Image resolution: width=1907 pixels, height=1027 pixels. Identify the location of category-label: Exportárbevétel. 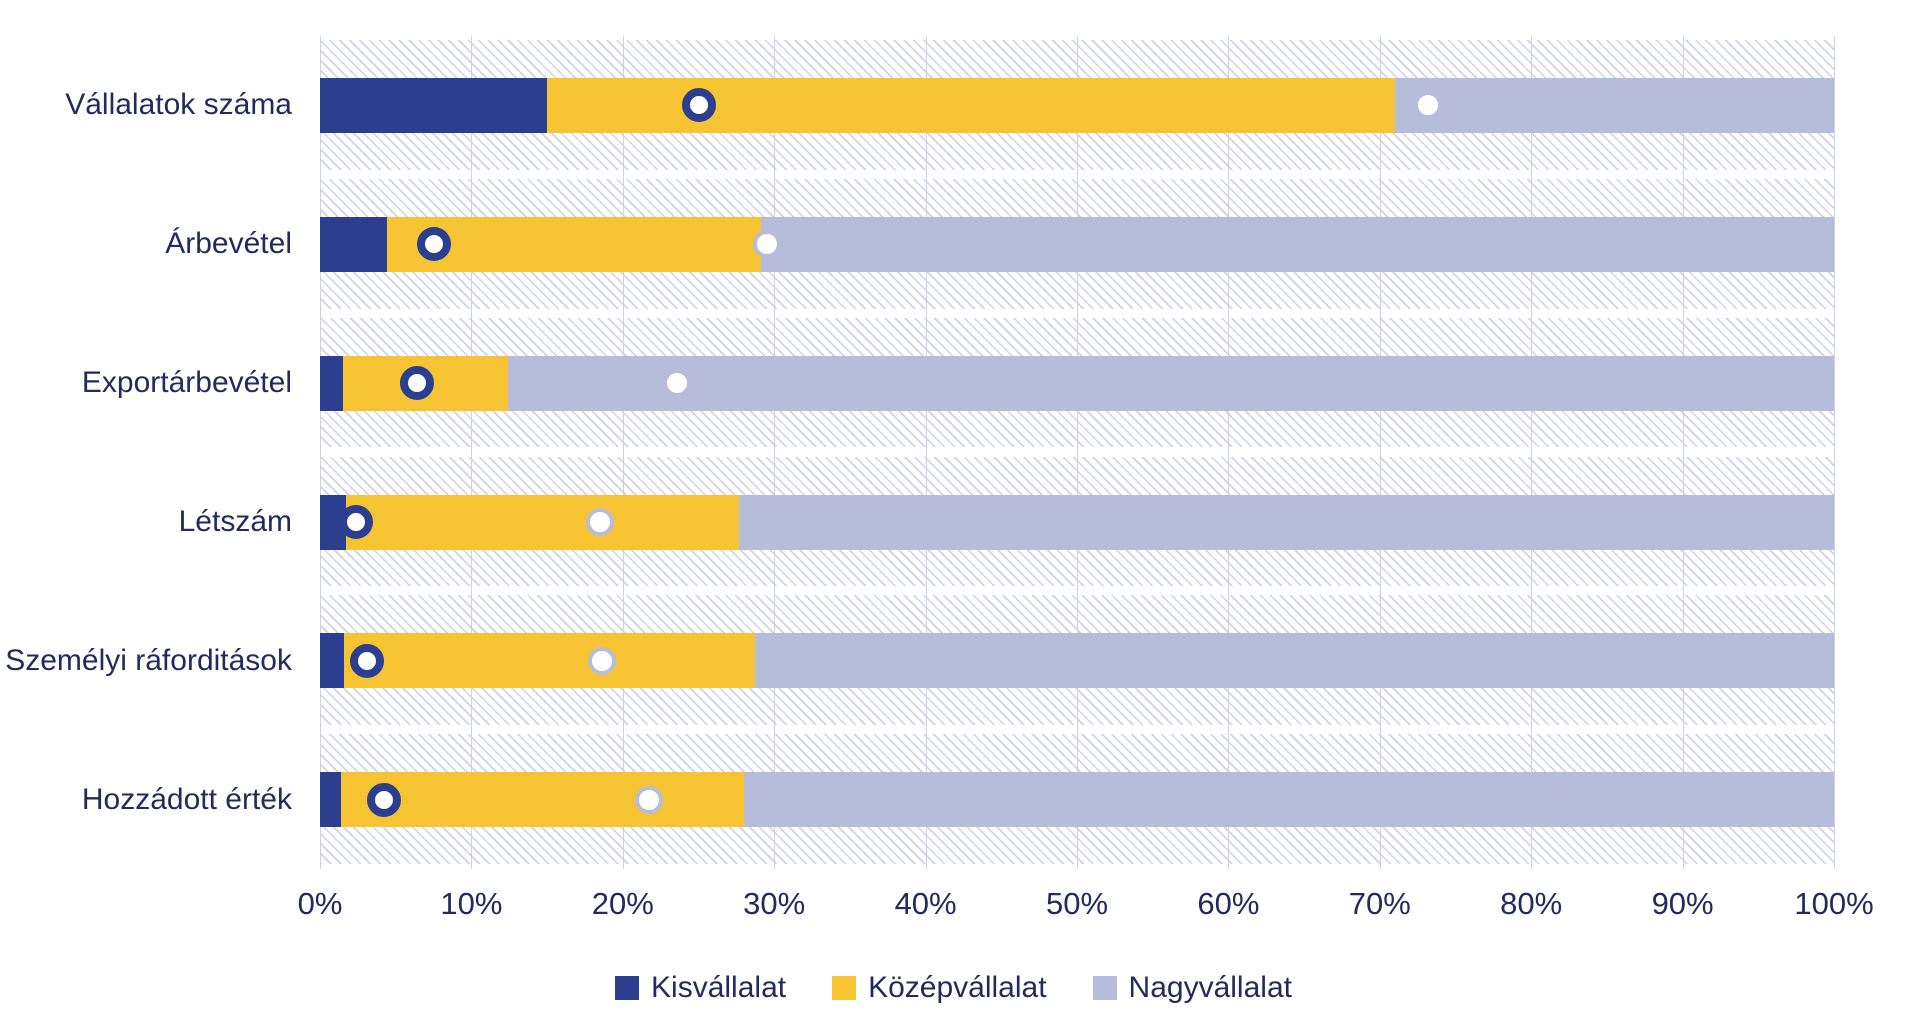
(186, 383).